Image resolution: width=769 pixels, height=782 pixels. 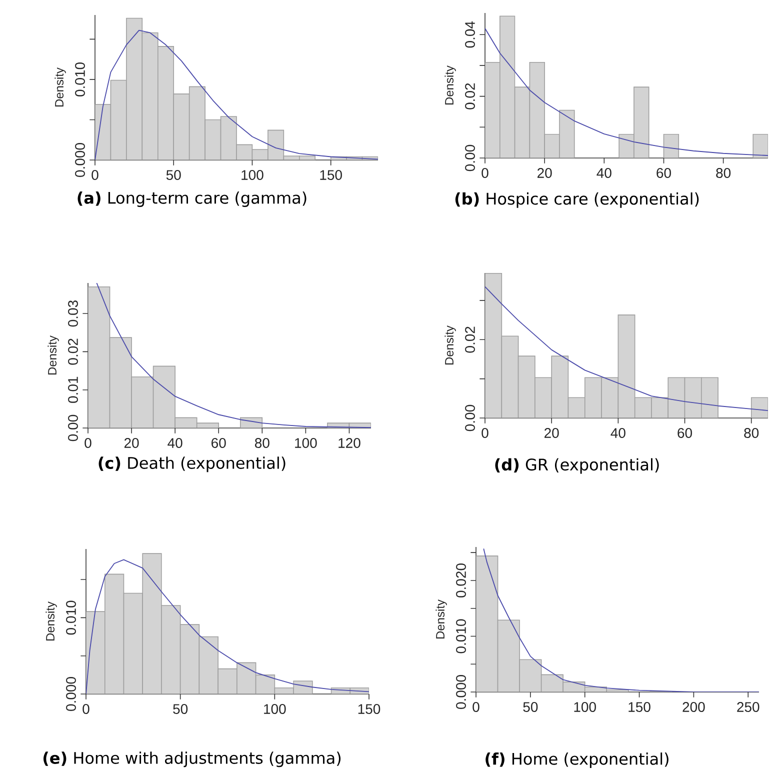 What do you see at coordinates (577, 760) in the screenshot?
I see `text: (f) Home (exponential)` at bounding box center [577, 760].